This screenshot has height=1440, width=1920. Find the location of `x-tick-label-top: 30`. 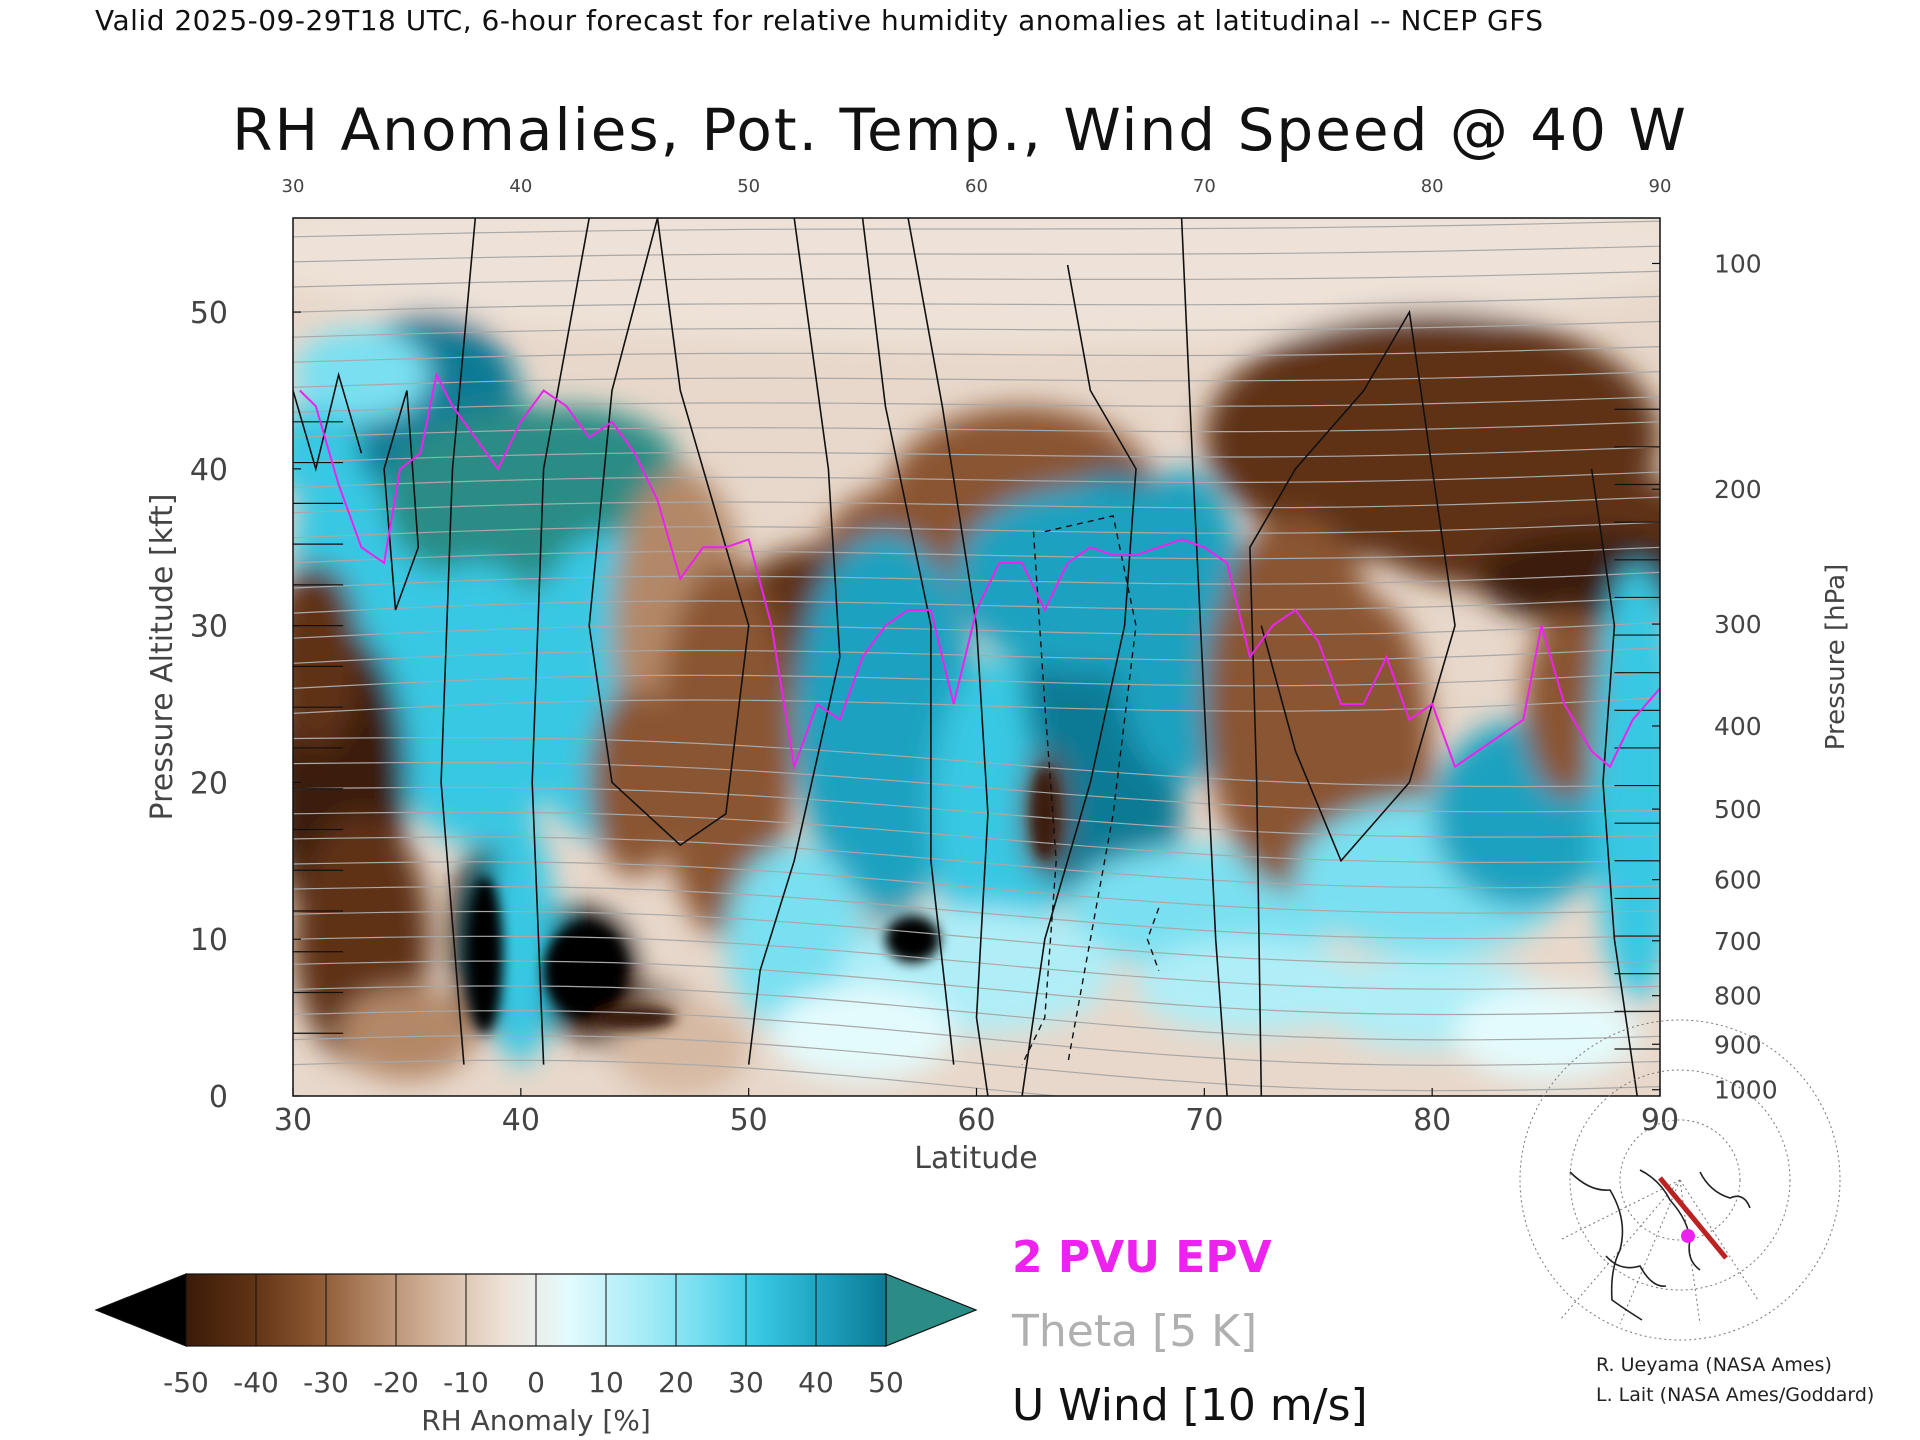

x-tick-label-top: 30 is located at coordinates (293, 186).